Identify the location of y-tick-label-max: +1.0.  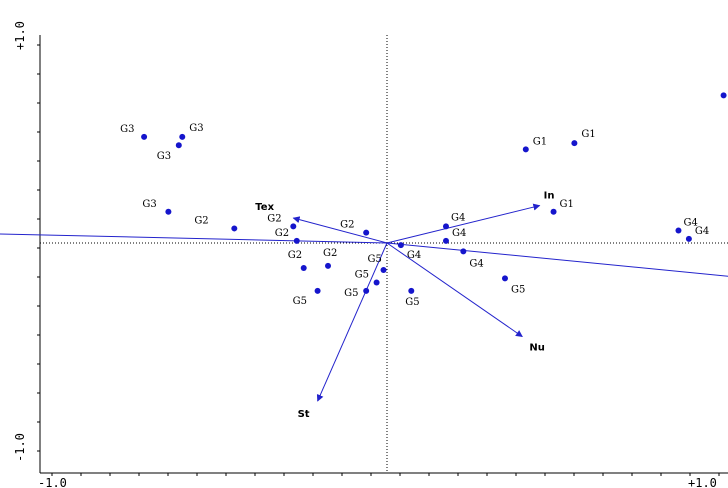
(20, 35).